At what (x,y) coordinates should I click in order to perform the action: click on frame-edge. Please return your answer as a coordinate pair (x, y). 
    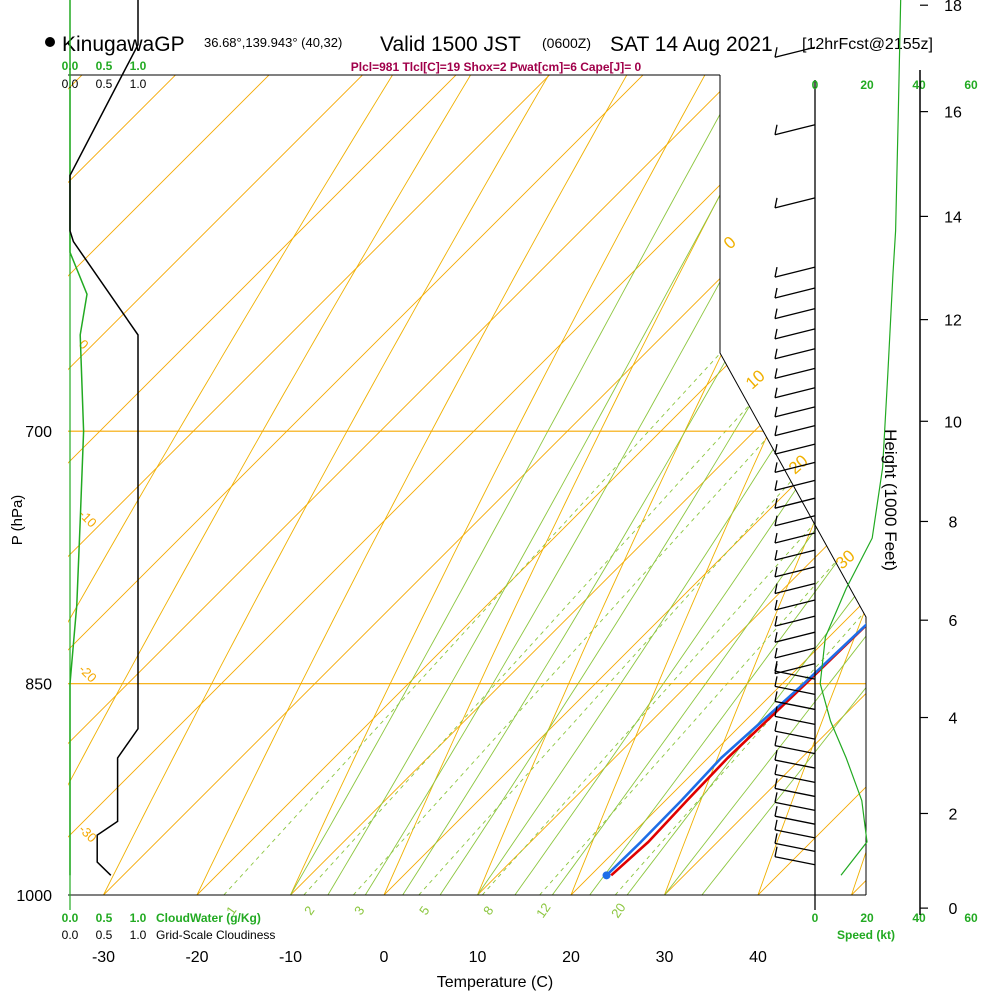
    Looking at the image, I should click on (793, 485).